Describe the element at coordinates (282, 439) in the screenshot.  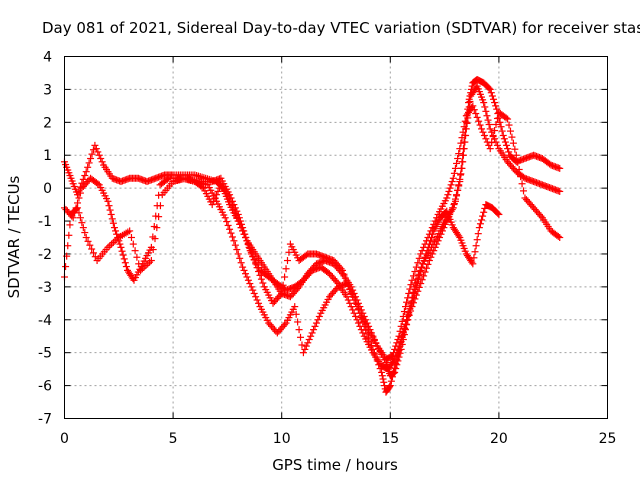
I see `x-tick-label: 10` at that location.